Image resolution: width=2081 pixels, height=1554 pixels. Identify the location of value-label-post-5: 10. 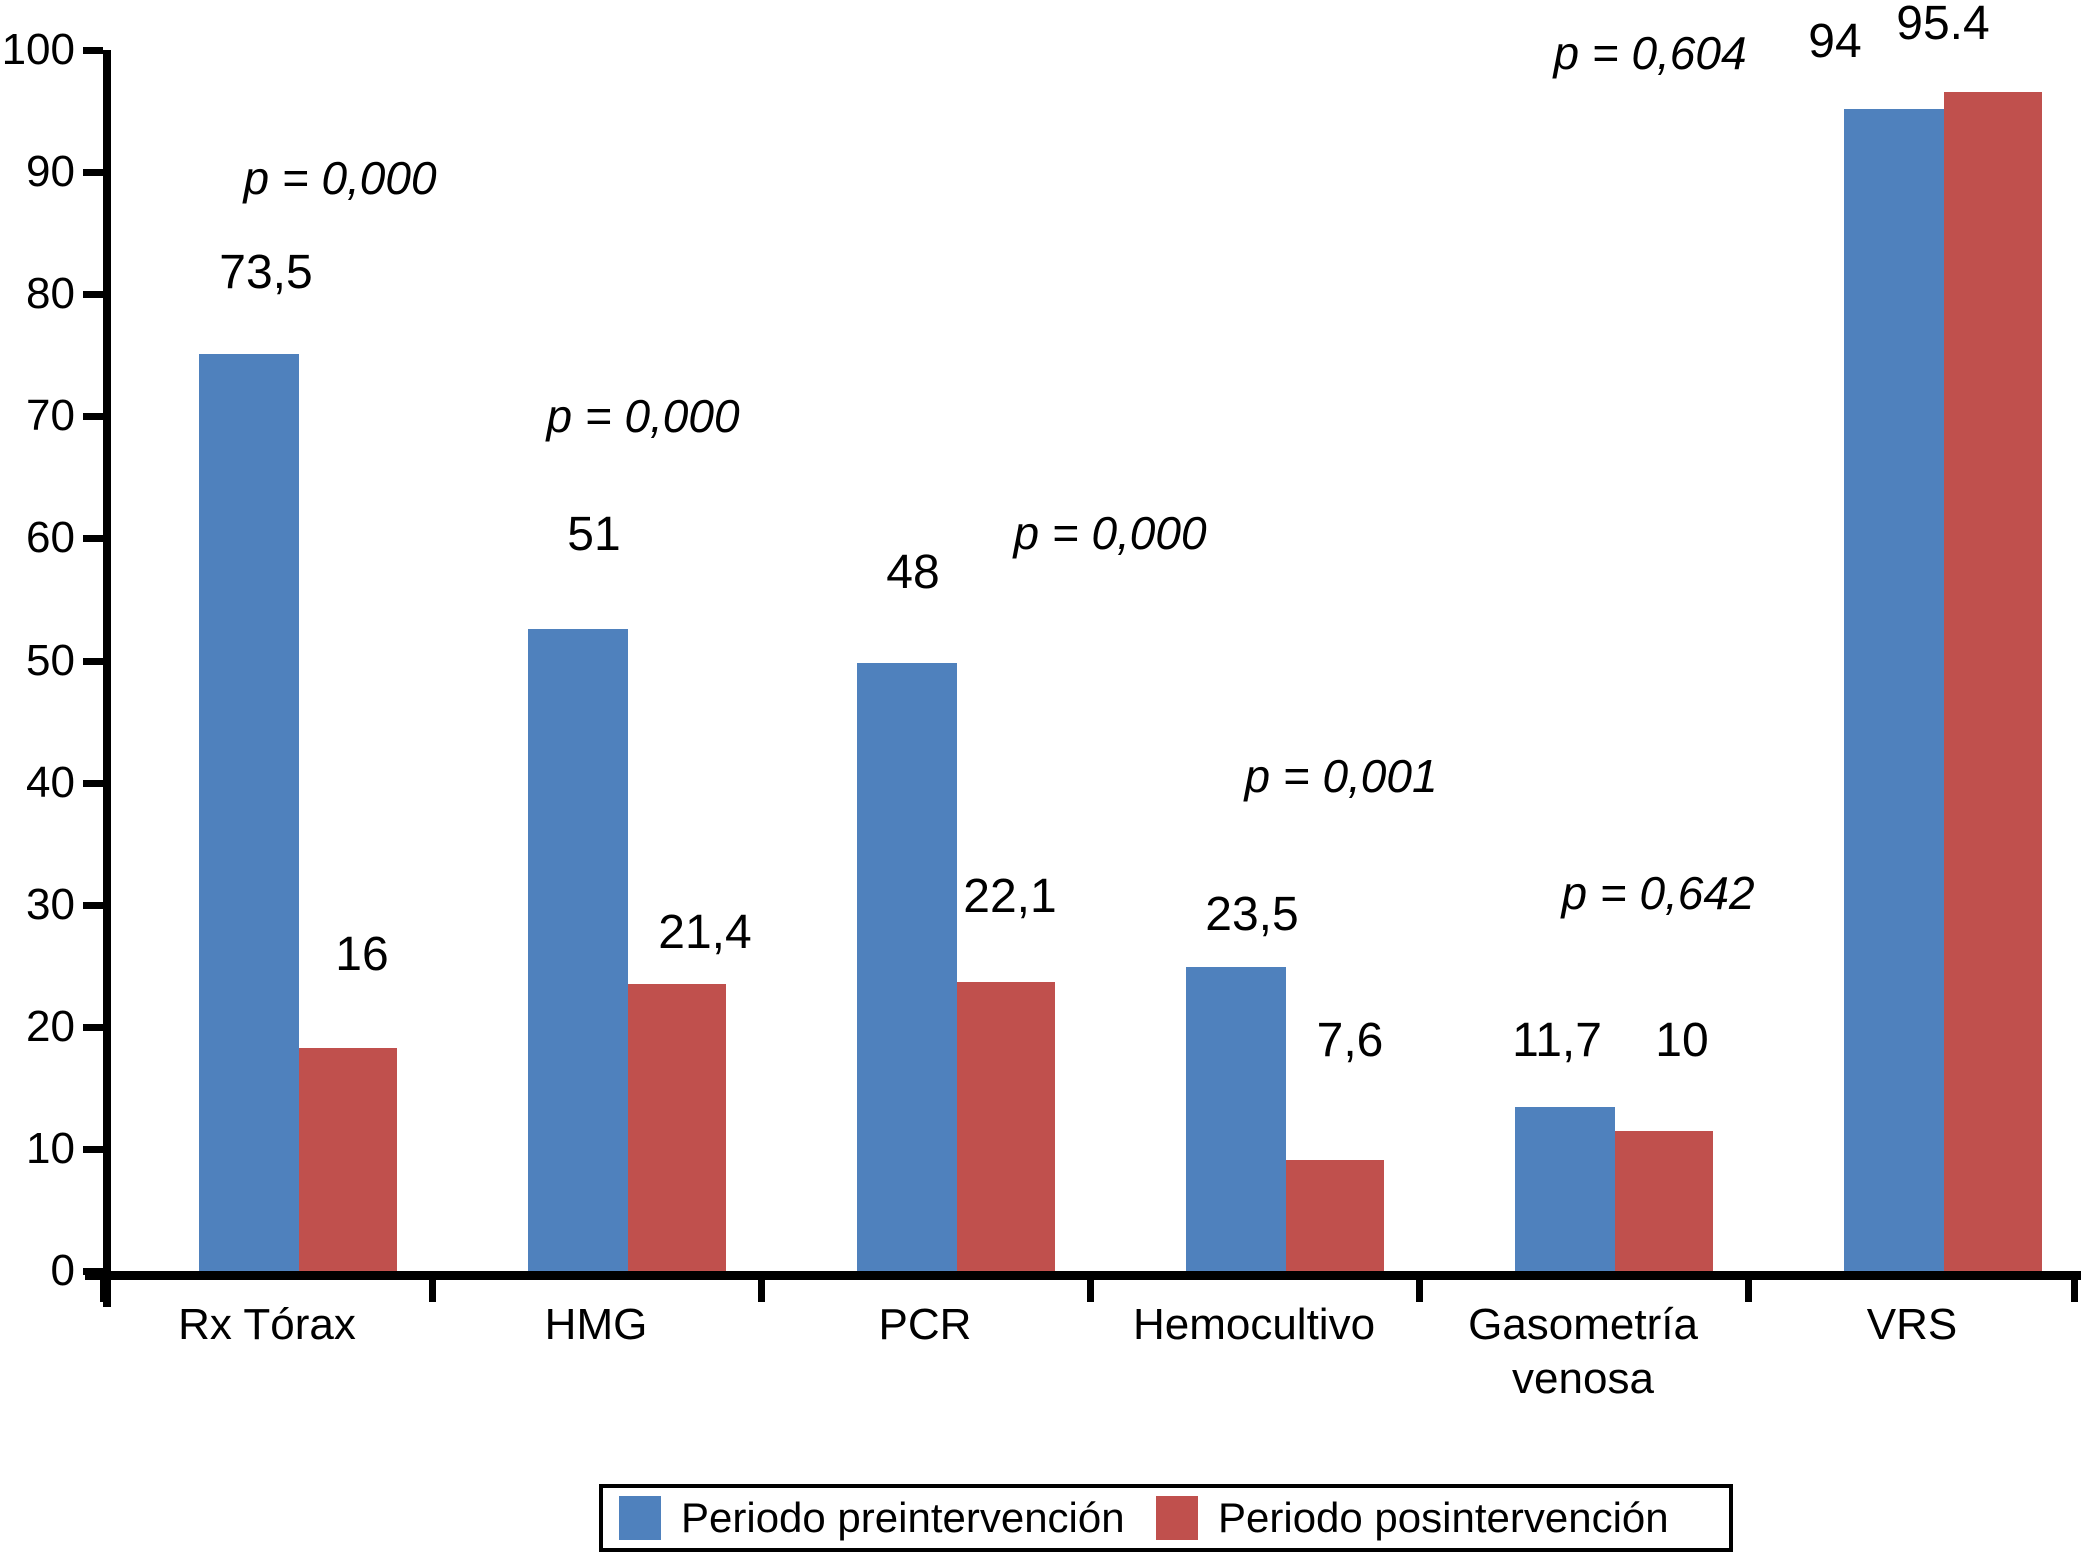
(1682, 1040).